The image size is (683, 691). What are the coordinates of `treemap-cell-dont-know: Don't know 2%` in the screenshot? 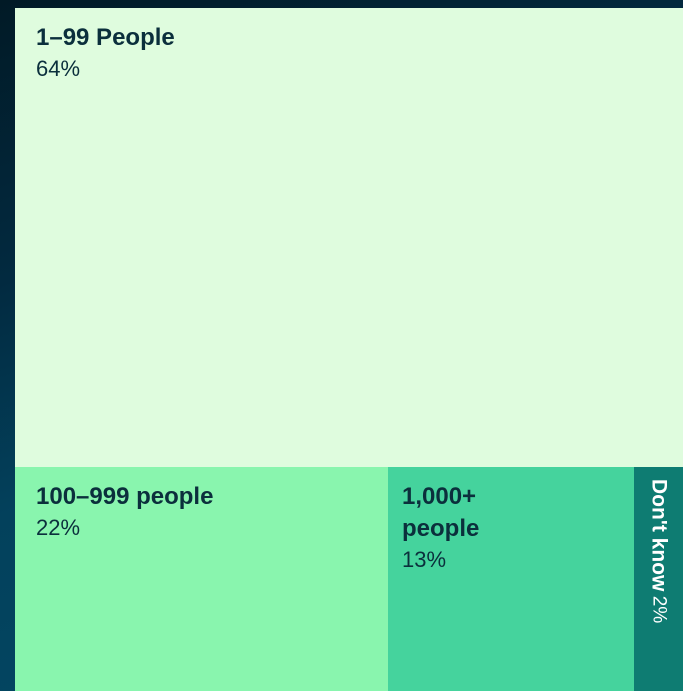 It's located at (658, 579).